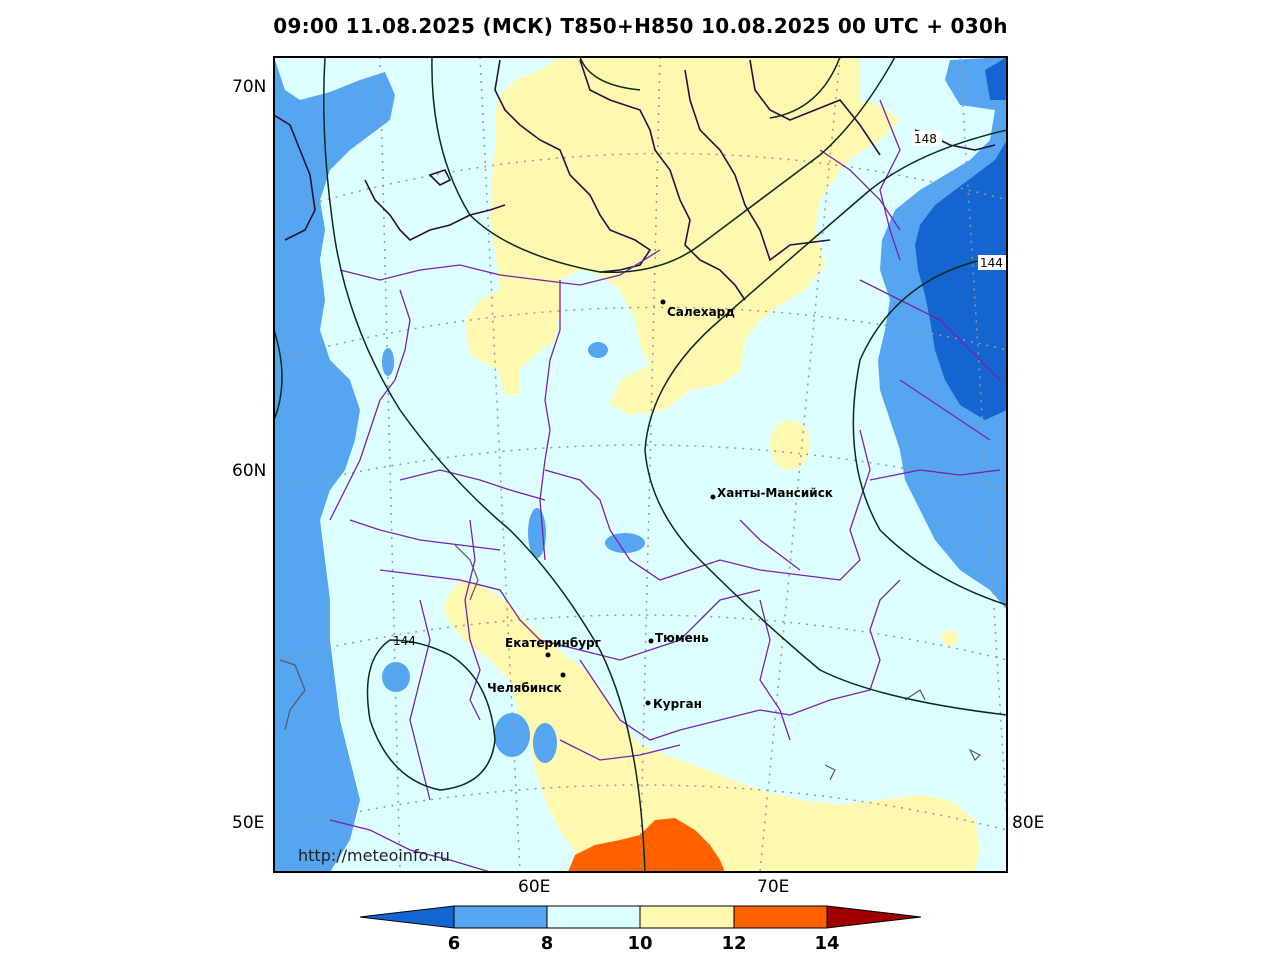 This screenshot has height=963, width=1281. Describe the element at coordinates (682, 638) in the screenshot. I see `city-label-tyumen: Тюмень` at that location.